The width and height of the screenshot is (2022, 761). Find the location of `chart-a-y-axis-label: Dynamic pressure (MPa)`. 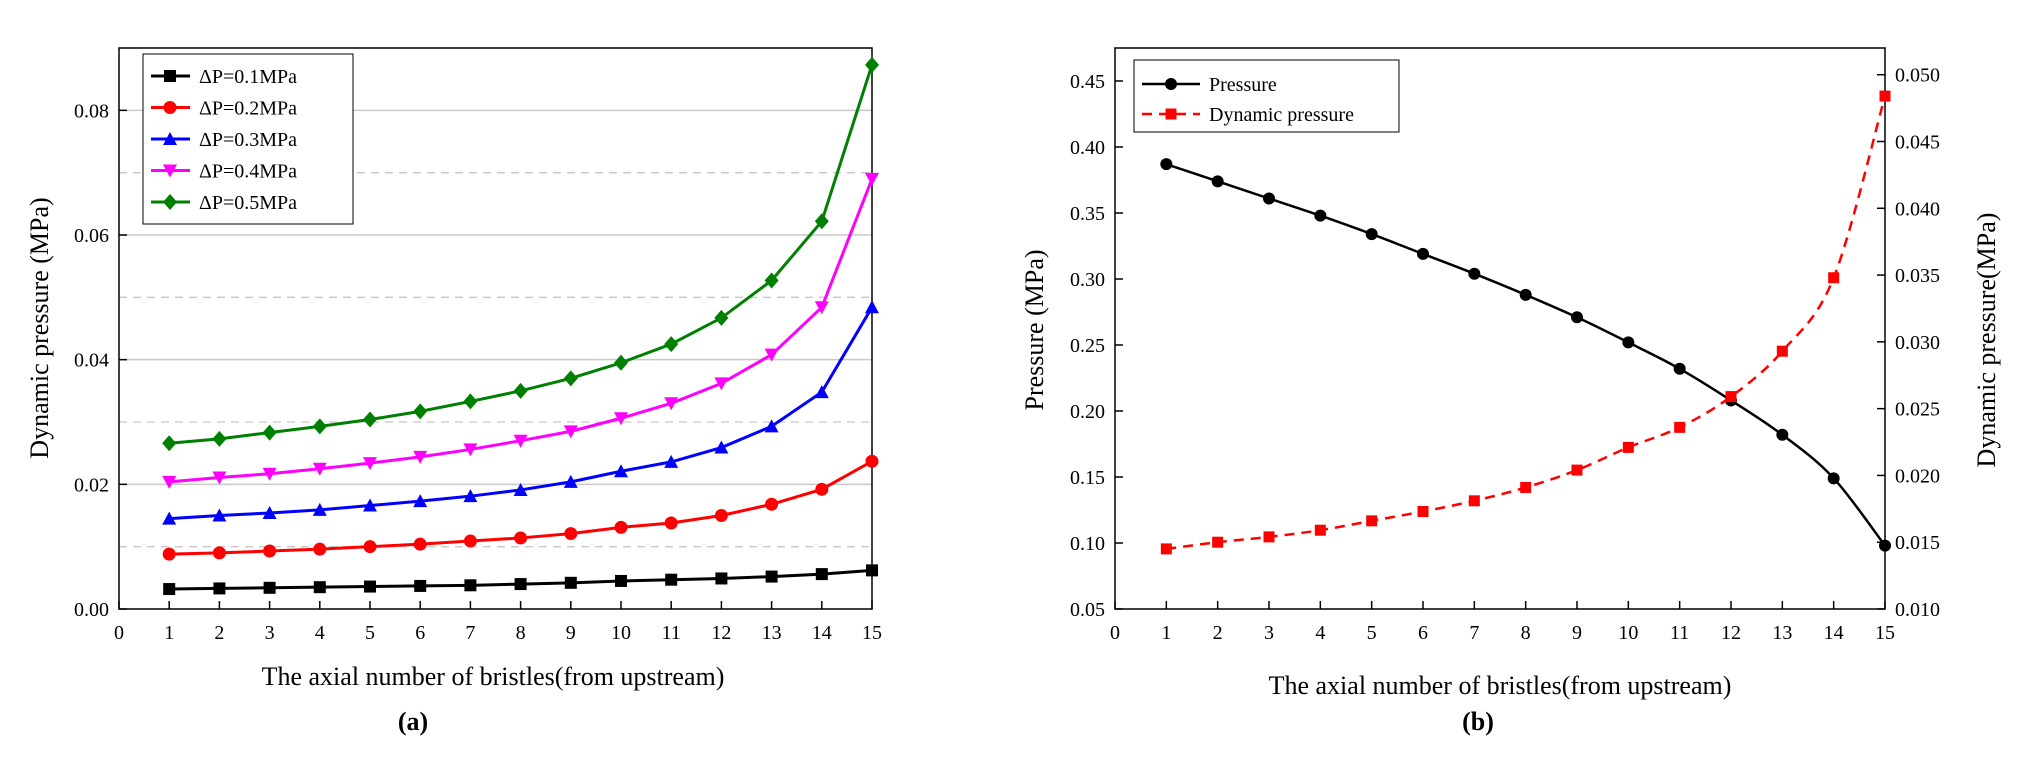

chart-a-y-axis-label: Dynamic pressure (MPa) is located at coordinates (39, 327).